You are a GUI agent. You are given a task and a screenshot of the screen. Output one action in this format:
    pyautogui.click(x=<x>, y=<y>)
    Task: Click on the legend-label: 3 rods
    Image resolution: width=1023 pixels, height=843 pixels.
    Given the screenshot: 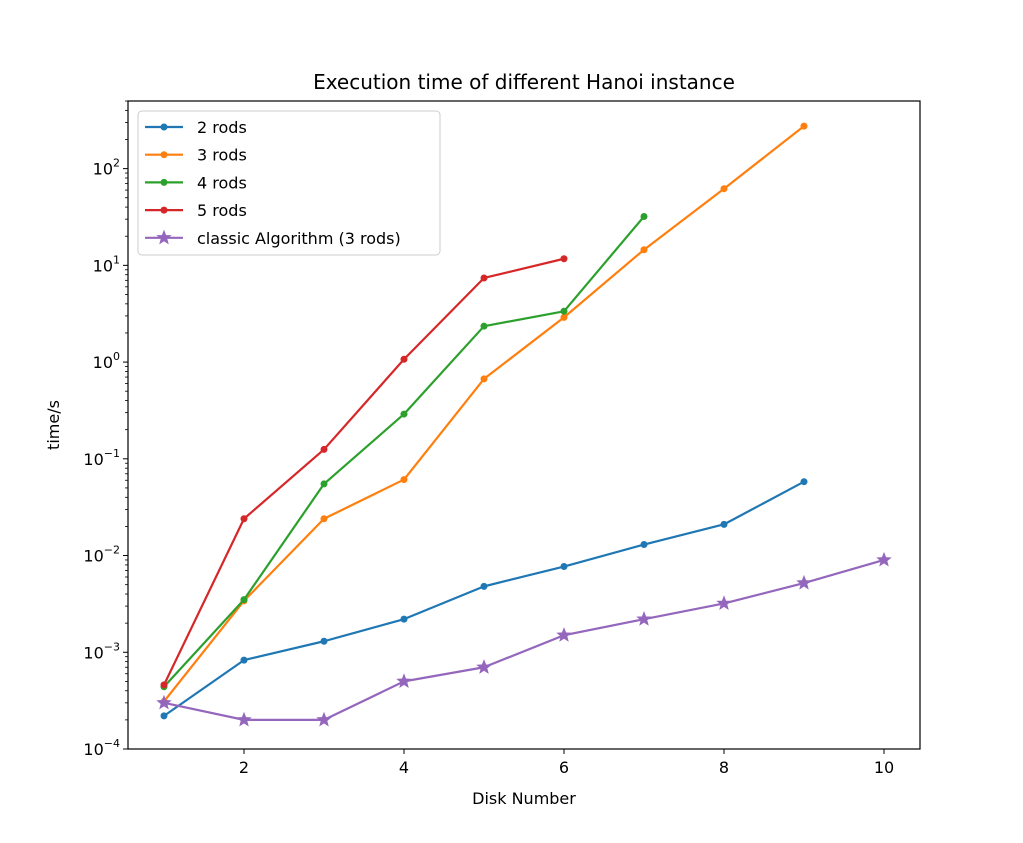 What is the action you would take?
    pyautogui.click(x=222, y=155)
    